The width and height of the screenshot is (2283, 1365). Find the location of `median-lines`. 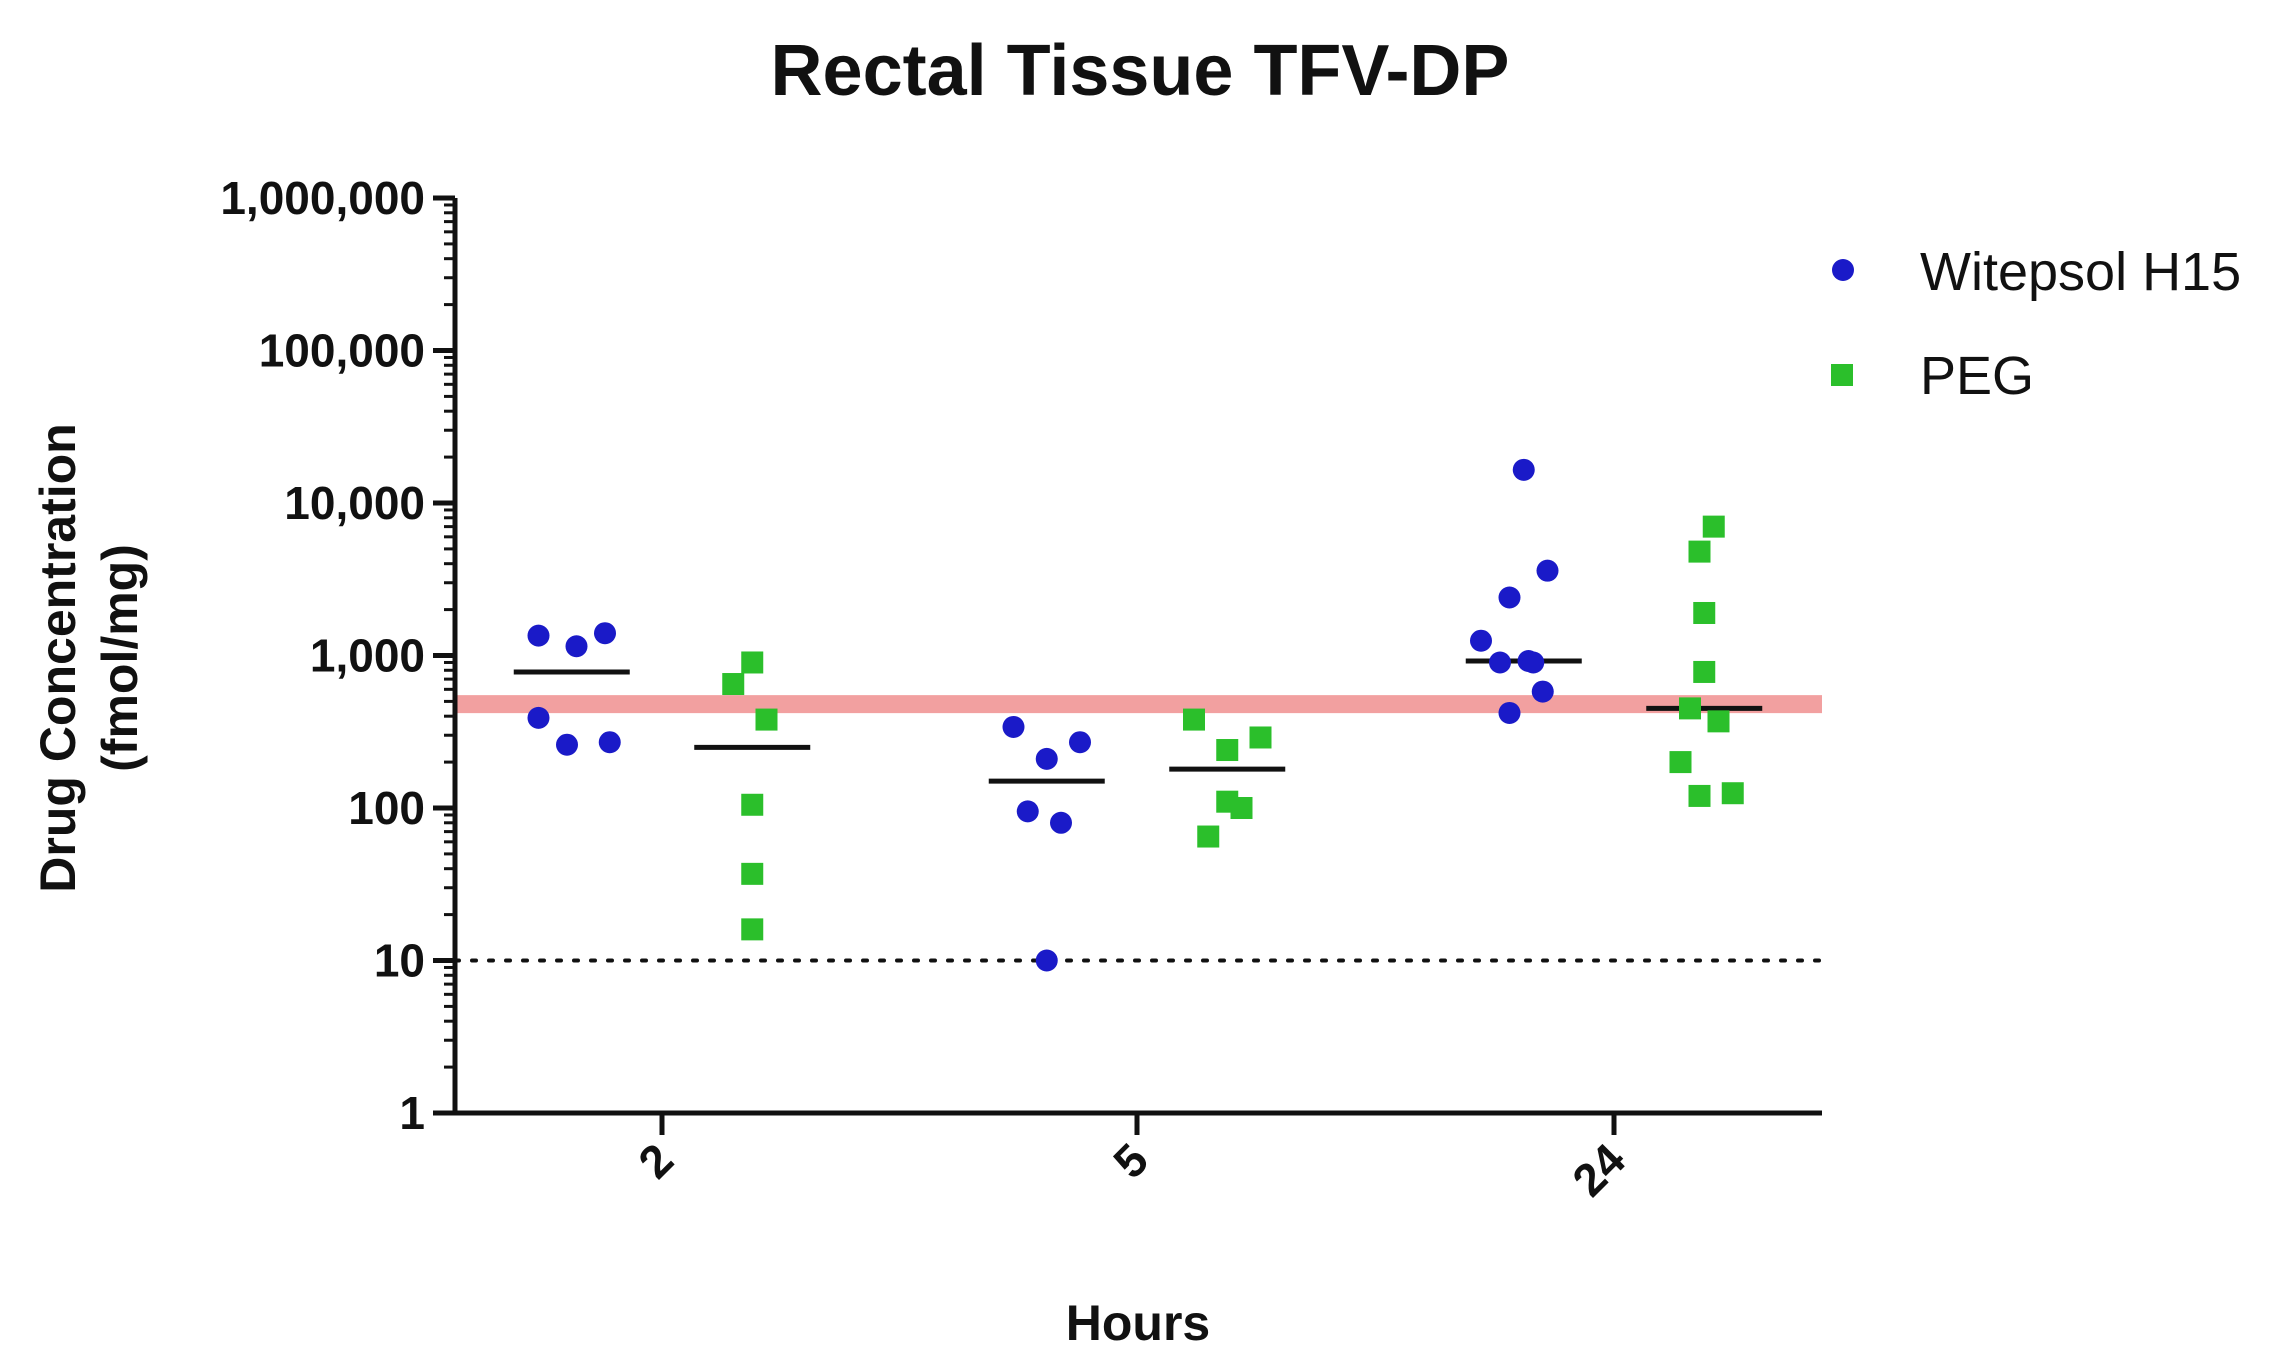

median-lines is located at coordinates (1138, 721).